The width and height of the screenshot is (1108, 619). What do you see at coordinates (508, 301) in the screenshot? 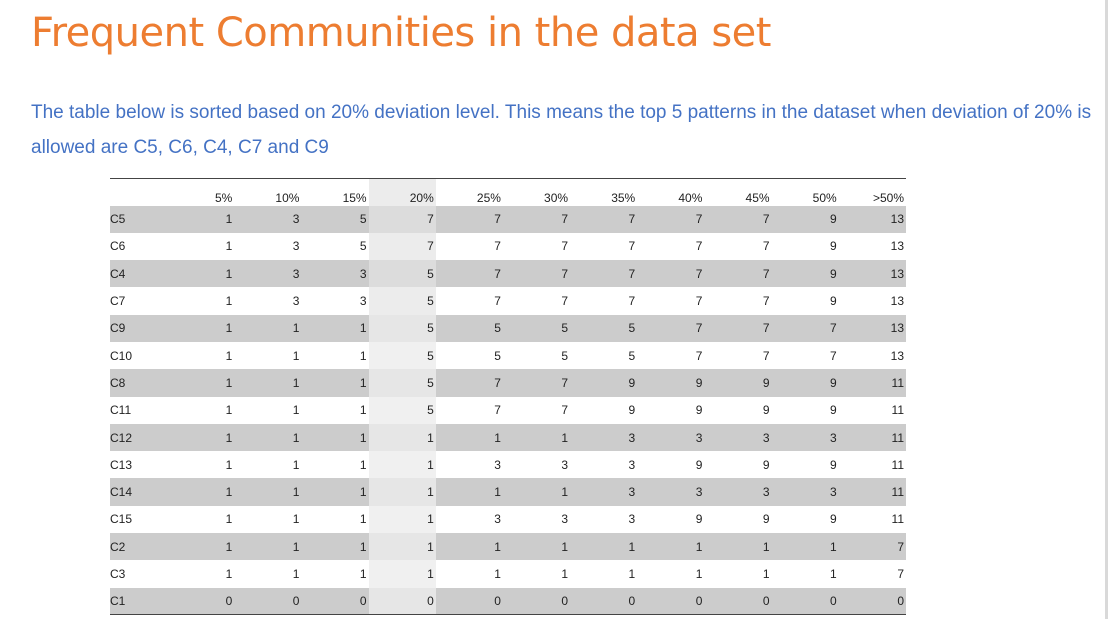
I see `table-row: C7 1 3 3 5 7 7 7 7 7 9 13` at bounding box center [508, 301].